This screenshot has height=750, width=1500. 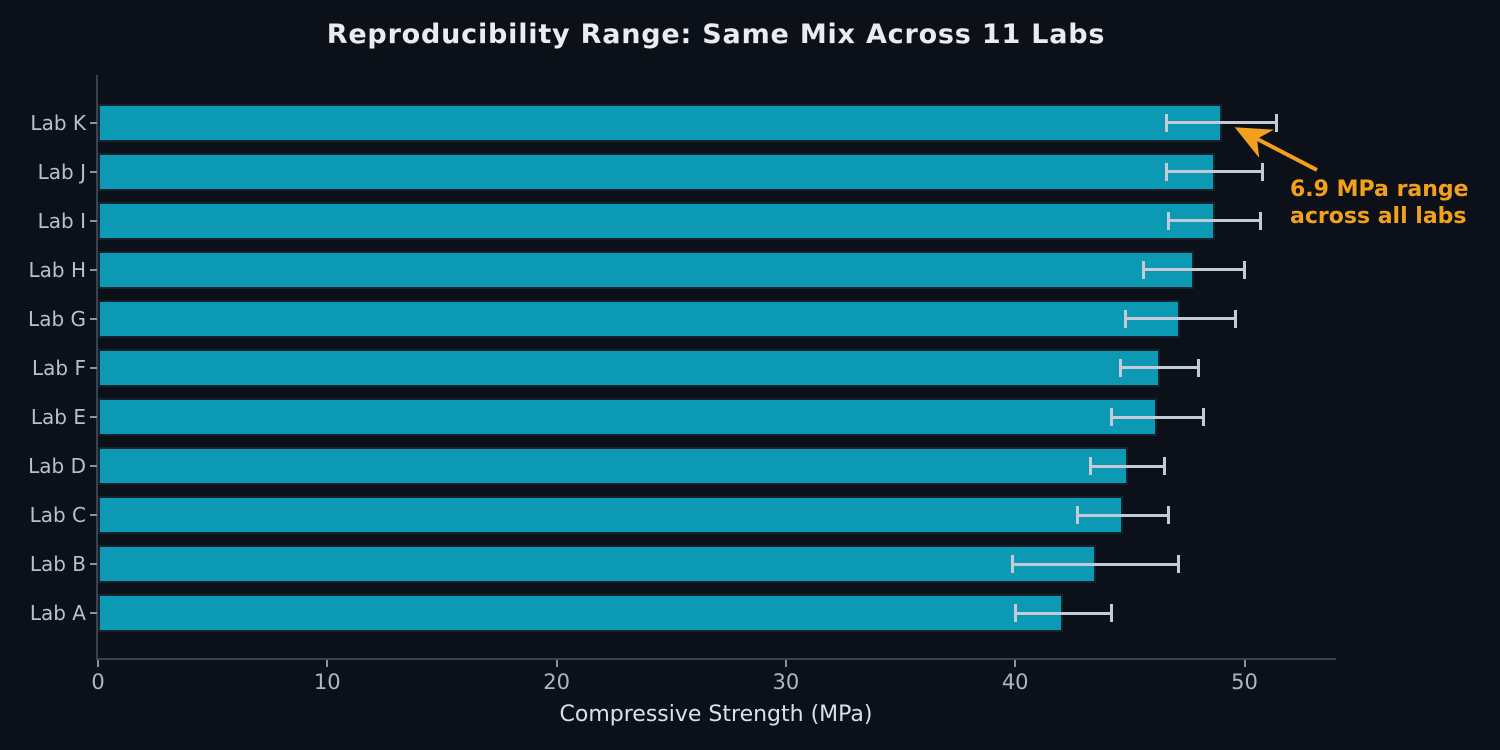 I want to click on error-bar-lab-f, so click(x=1159, y=368).